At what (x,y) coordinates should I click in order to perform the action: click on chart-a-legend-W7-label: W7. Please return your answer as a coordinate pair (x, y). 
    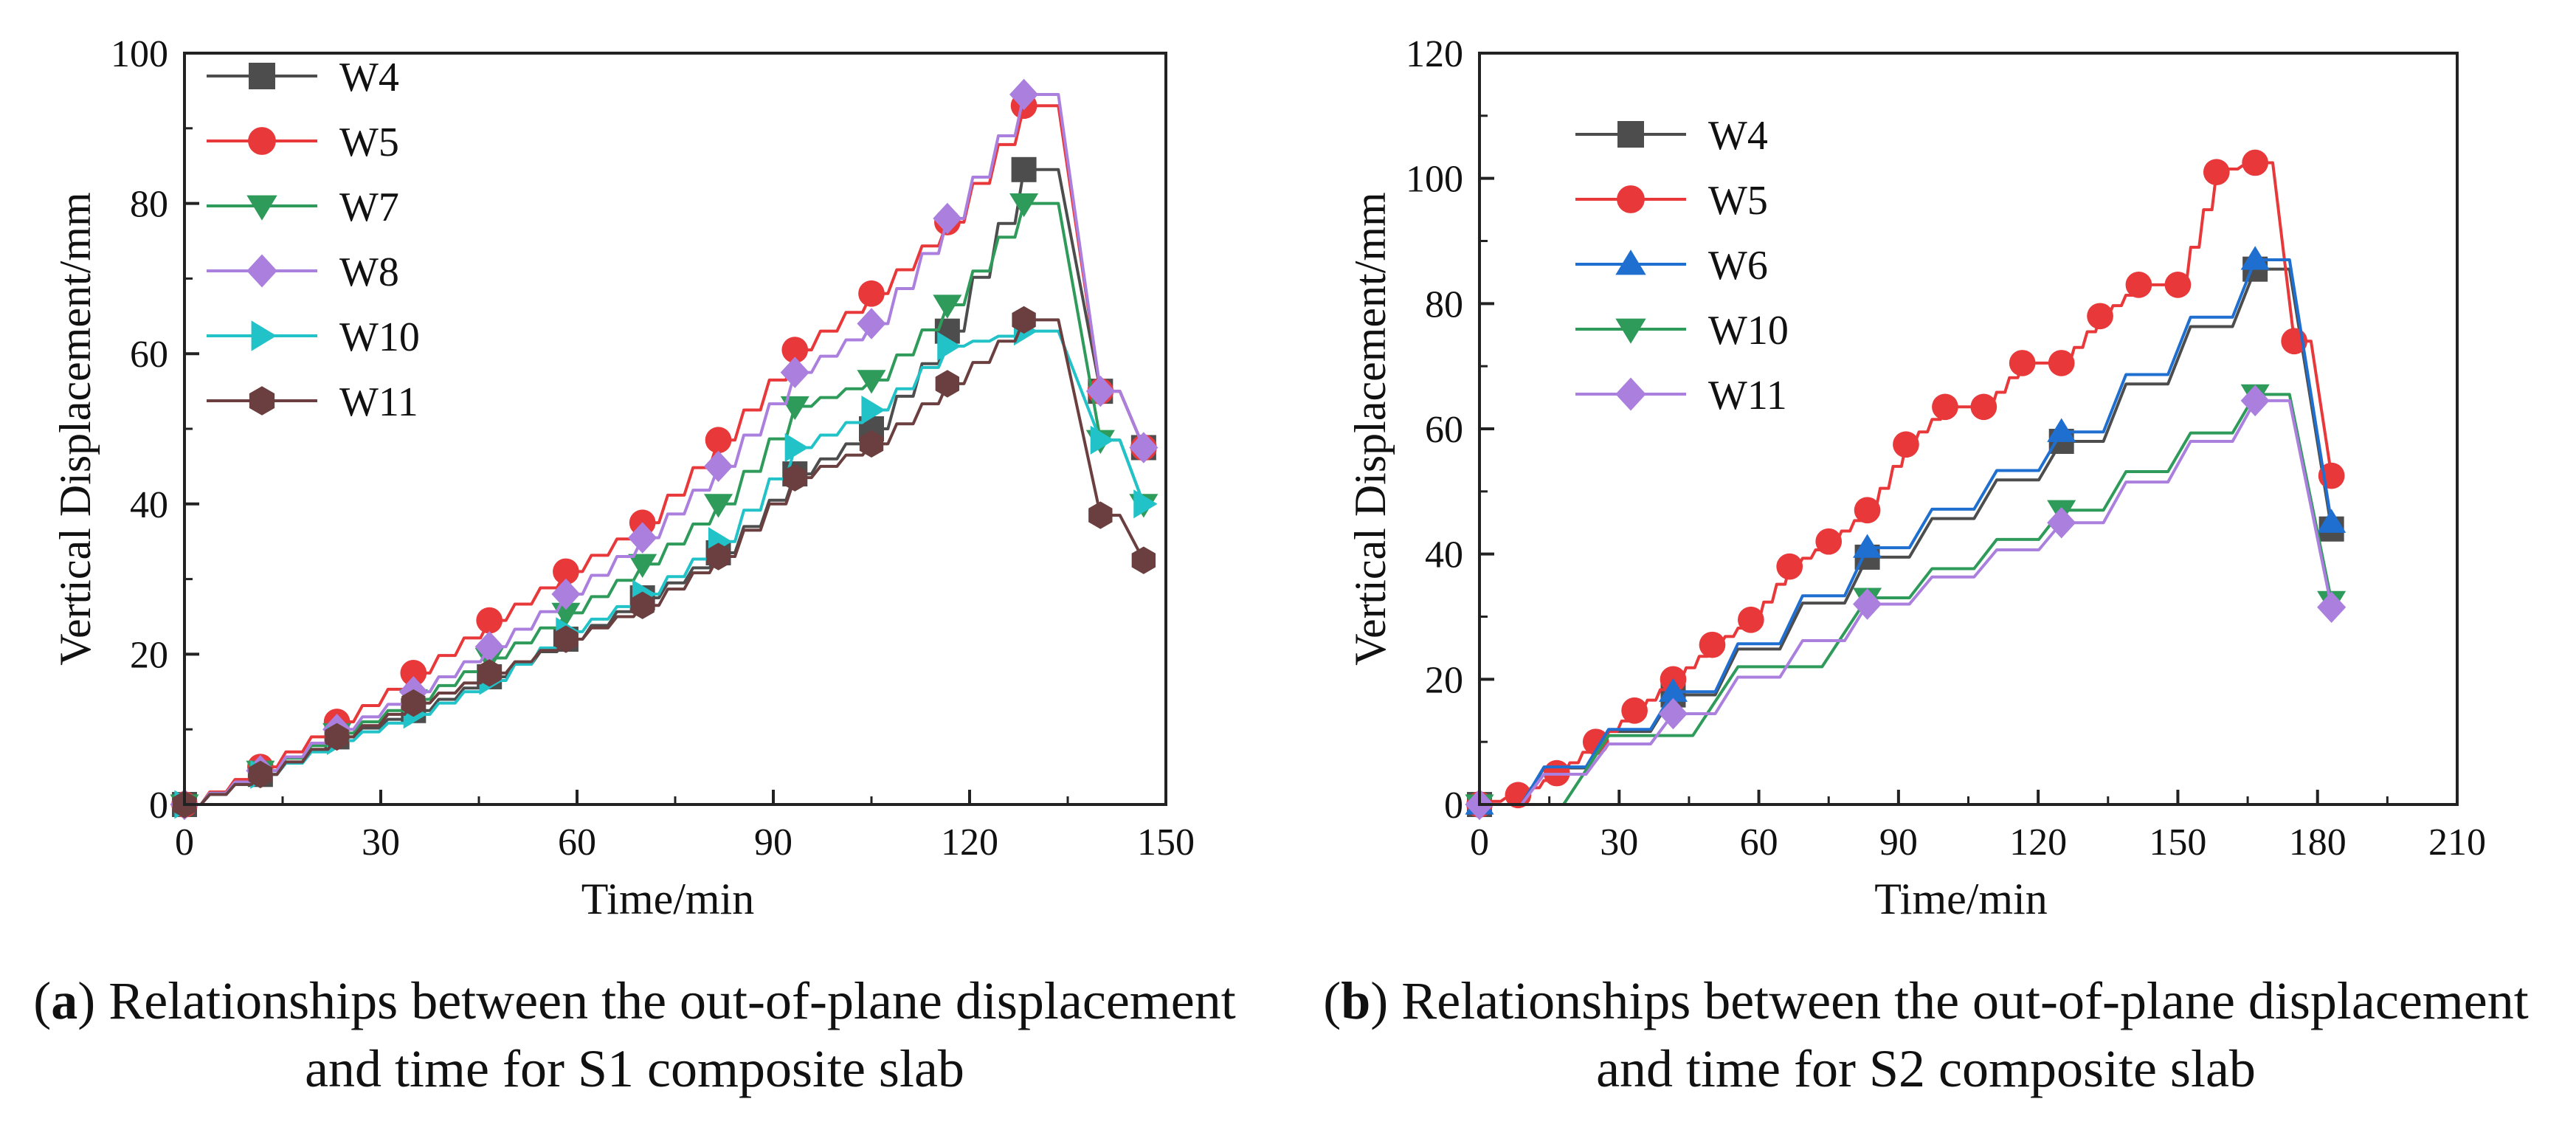
    Looking at the image, I should click on (369, 207).